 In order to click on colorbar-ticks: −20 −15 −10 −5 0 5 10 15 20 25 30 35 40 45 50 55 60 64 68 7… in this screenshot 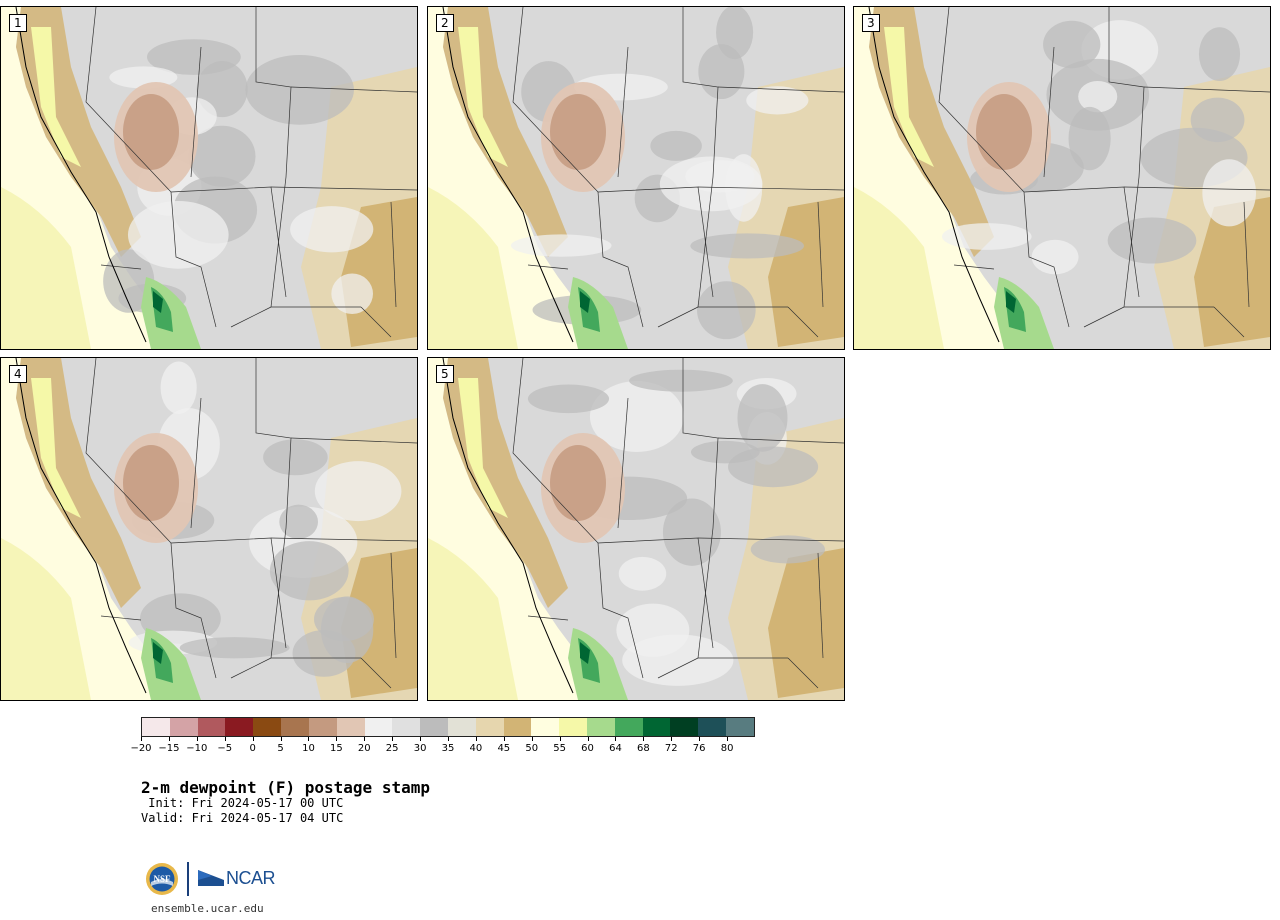, I will do `click(442, 747)`.